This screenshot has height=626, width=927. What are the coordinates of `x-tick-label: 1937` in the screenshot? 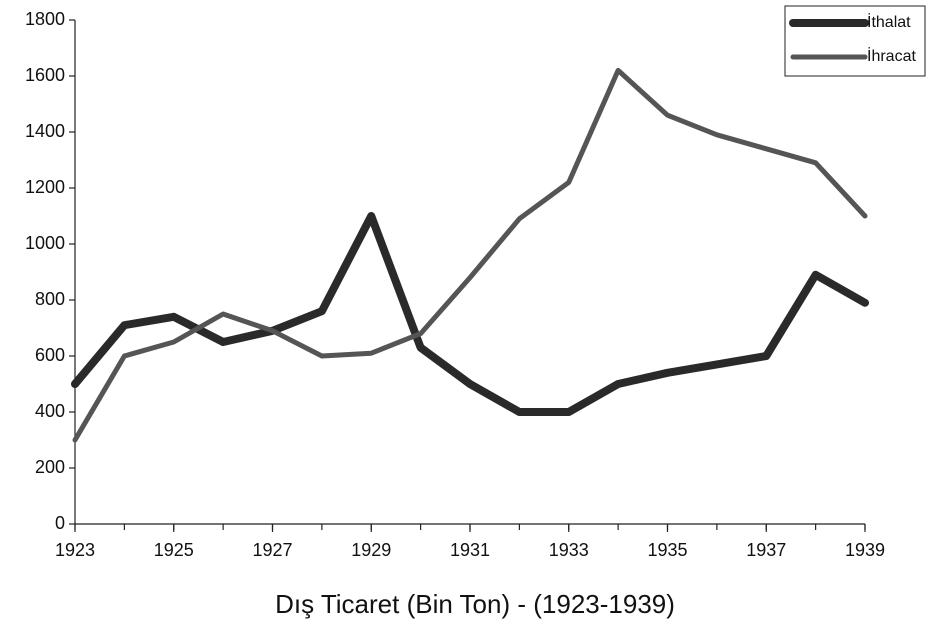 It's located at (766, 550).